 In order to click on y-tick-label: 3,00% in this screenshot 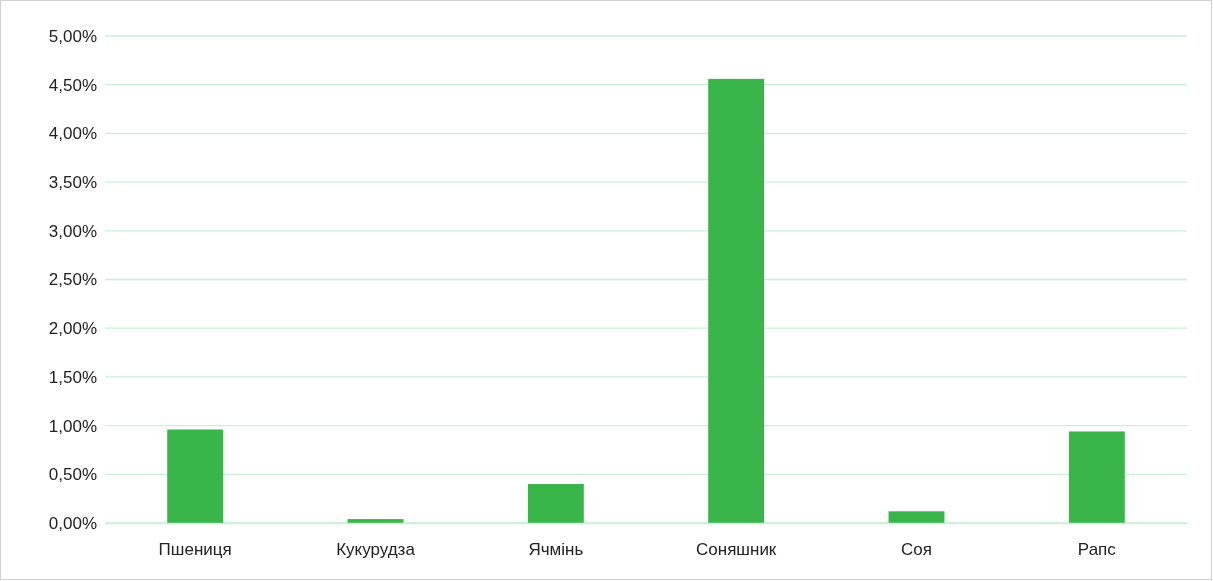, I will do `click(72, 231)`.